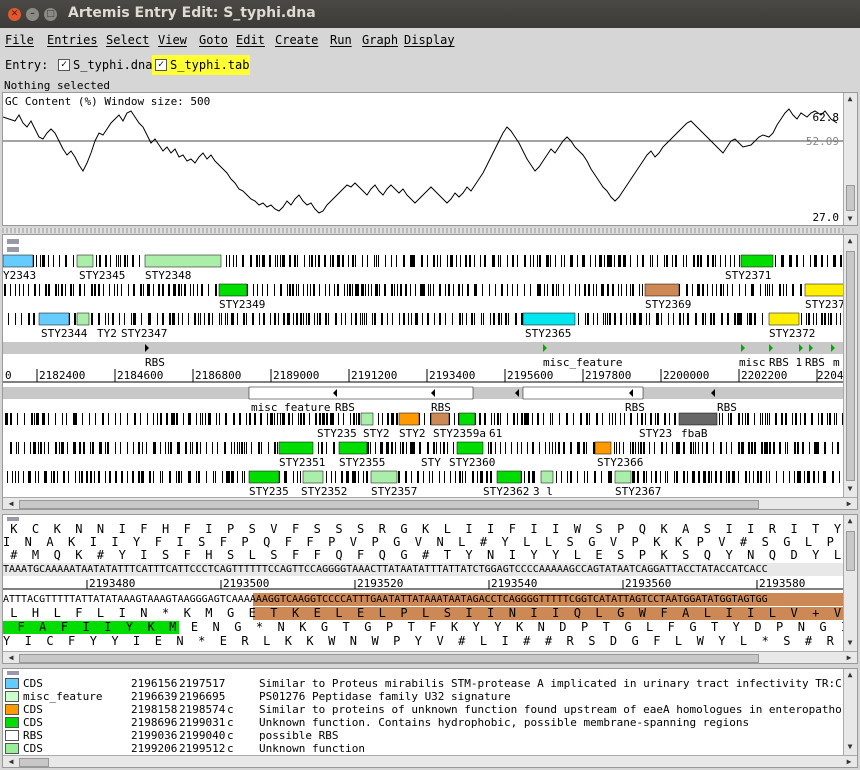  Describe the element at coordinates (32, 14) in the screenshot. I see `minimize-icon: –` at that location.